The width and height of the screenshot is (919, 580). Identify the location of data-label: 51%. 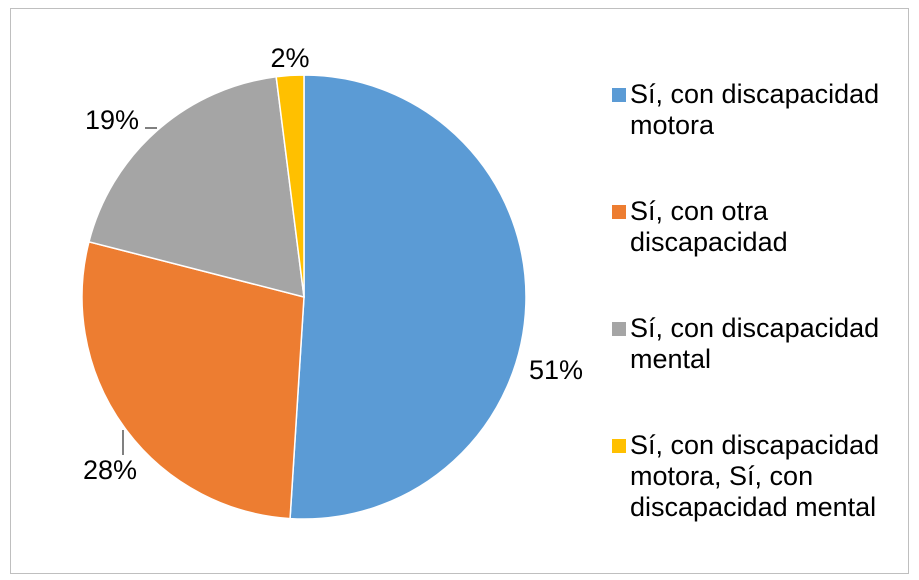
(556, 370).